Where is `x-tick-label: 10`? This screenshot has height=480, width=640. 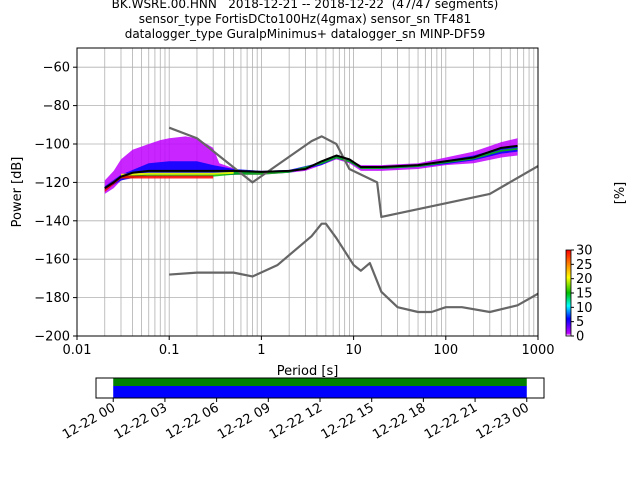
x-tick-label: 10 is located at coordinates (353, 350).